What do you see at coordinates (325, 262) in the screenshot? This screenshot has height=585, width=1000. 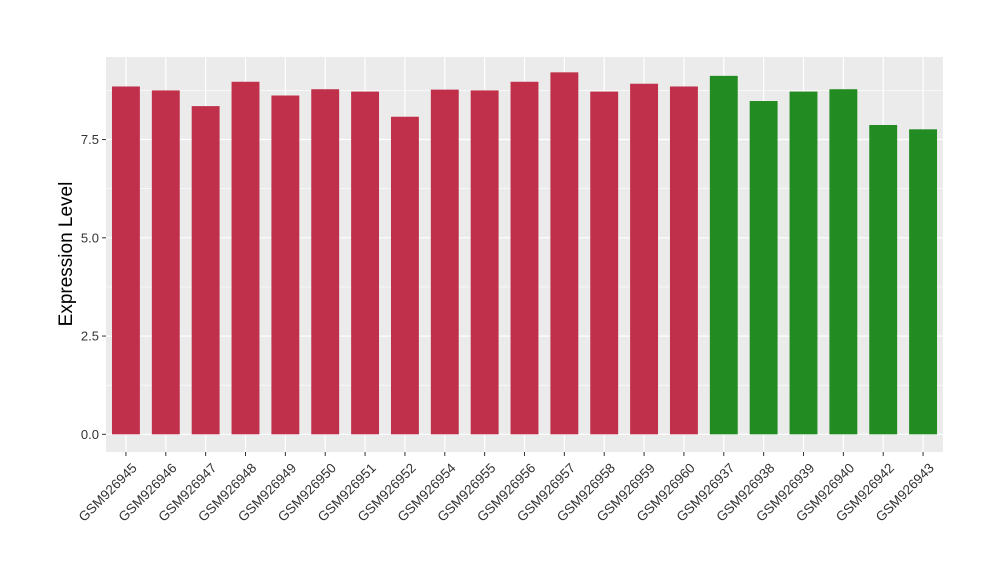 I see `bar-GSM926950` at bounding box center [325, 262].